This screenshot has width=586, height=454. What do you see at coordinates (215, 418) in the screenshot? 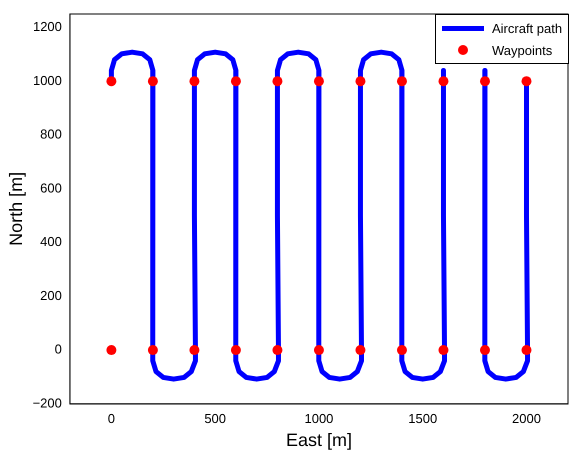
I see `x-tick-label: 500` at bounding box center [215, 418].